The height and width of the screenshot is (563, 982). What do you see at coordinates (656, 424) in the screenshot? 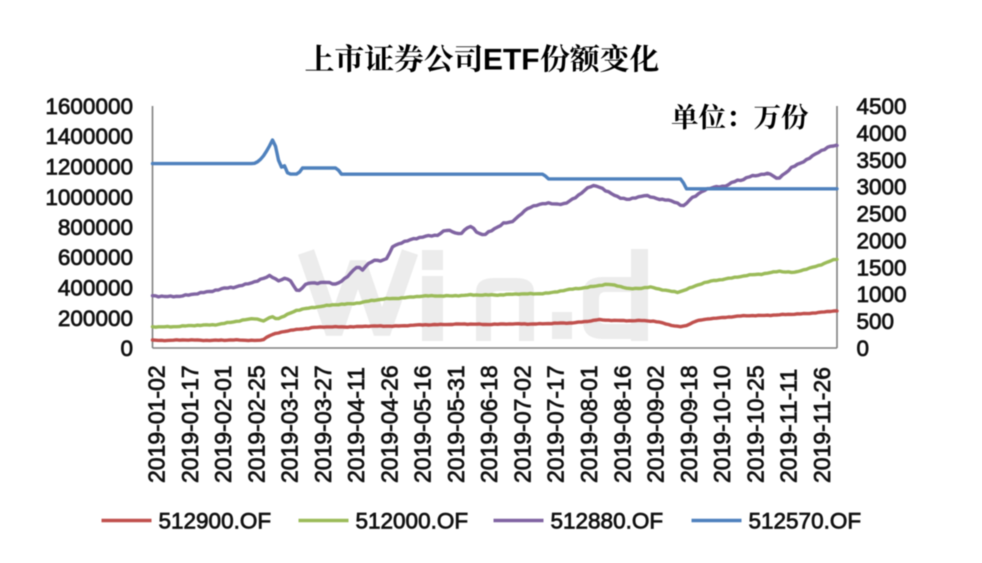
I see `svg-text: 2019-09-02` at bounding box center [656, 424].